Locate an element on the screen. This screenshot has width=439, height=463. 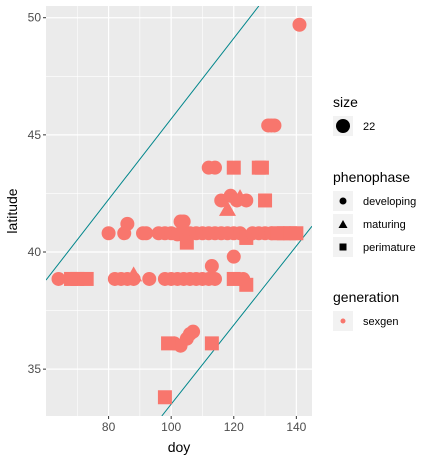
y-tick-label: 35 is located at coordinates (35, 369).